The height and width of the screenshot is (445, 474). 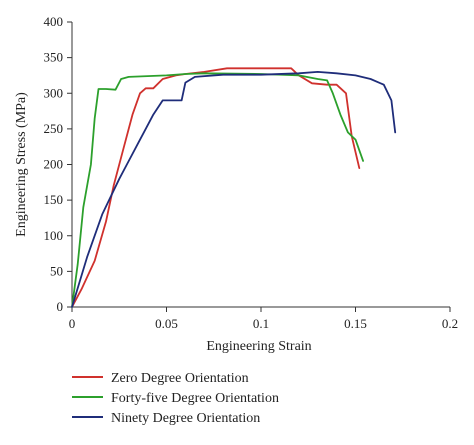 I want to click on x-tick-label: 0.15, so click(x=355, y=323).